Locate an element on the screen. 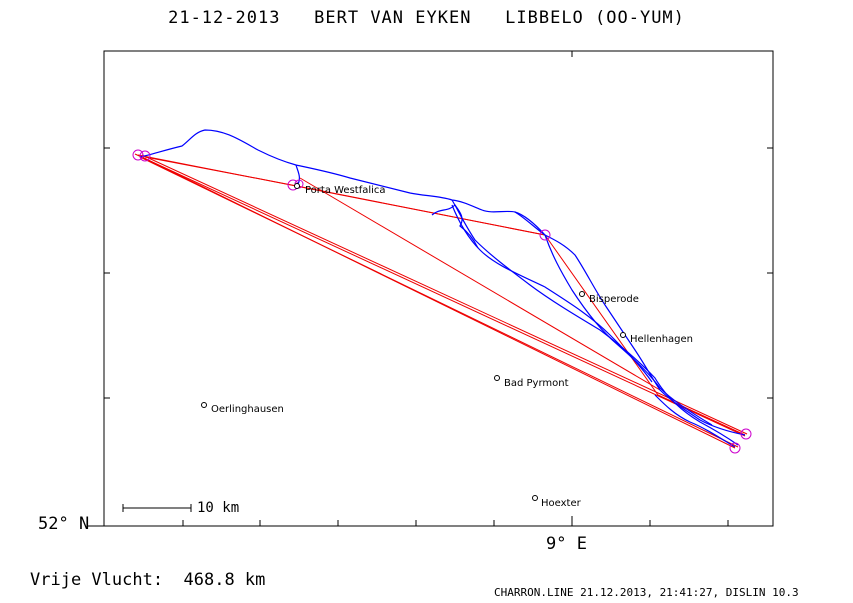 The height and width of the screenshot is (603, 853). longitude-label: 9° E is located at coordinates (566, 544).